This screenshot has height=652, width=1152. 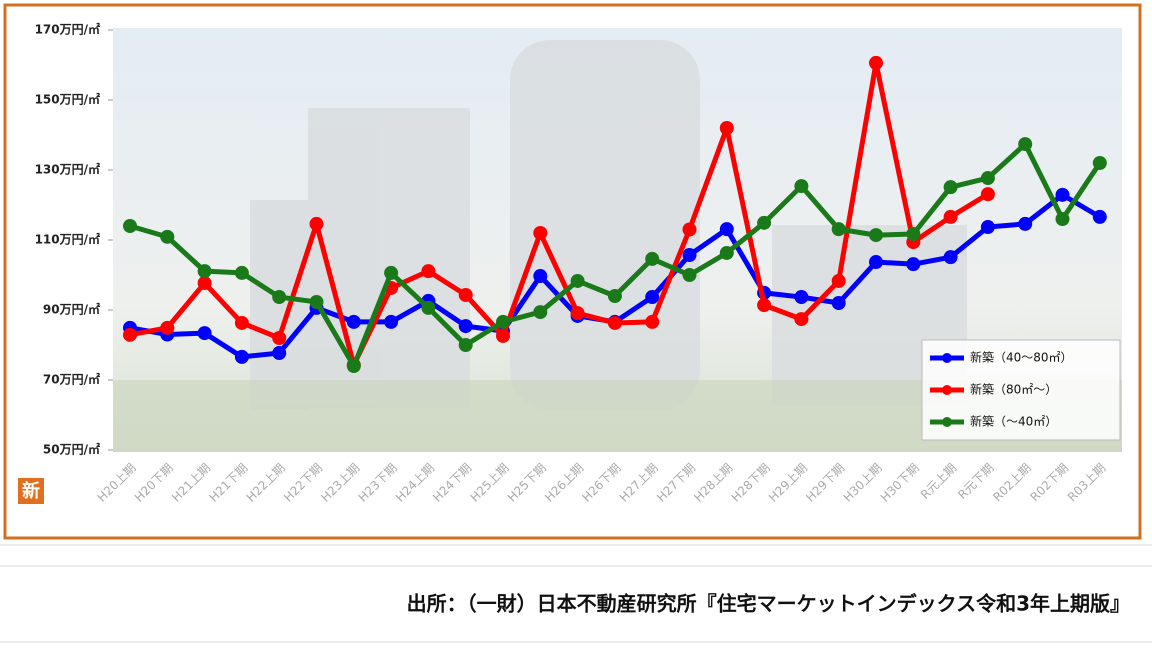 What do you see at coordinates (67, 99) in the screenshot?
I see `y-tick-label: 150万円/㎡` at bounding box center [67, 99].